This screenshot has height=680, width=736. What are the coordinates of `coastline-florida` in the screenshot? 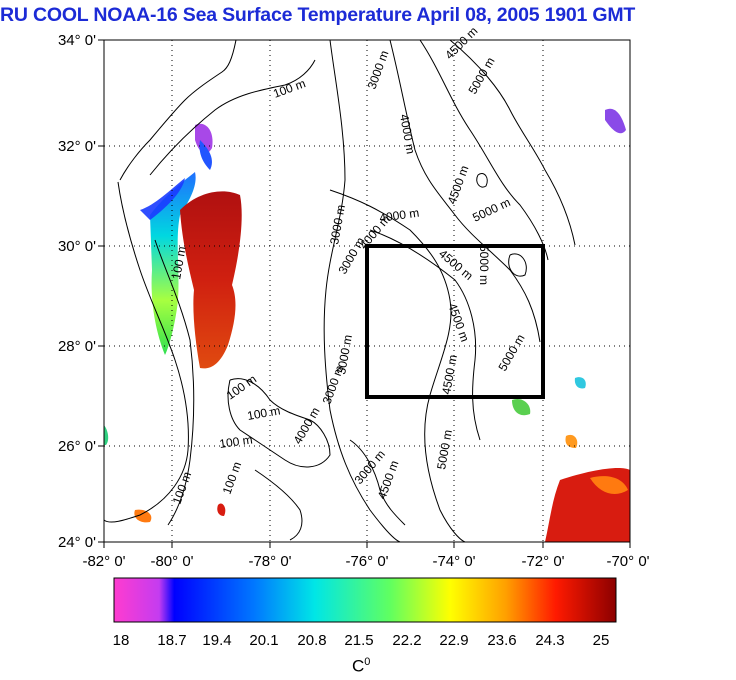 It's located at (146, 352).